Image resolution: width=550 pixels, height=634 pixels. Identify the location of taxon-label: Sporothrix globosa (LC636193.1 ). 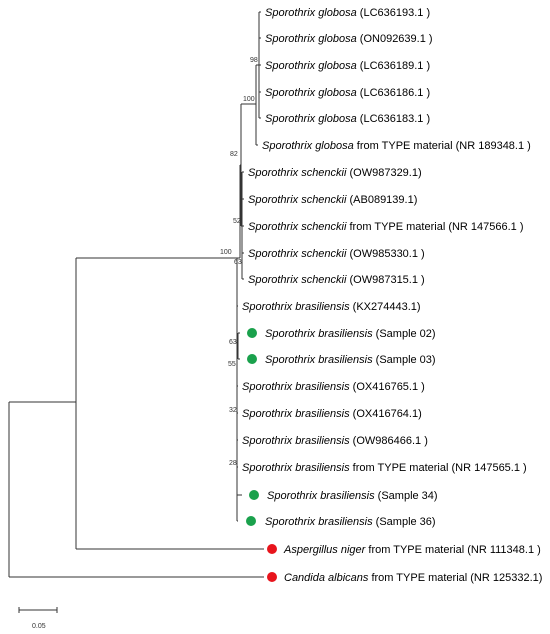
(347, 13).